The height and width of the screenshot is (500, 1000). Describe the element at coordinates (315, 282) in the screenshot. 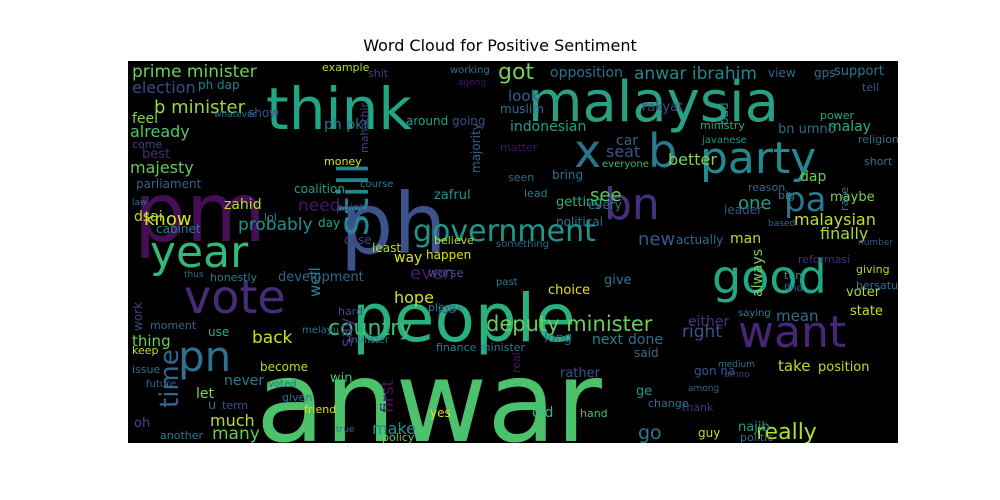

I see `word-well: well` at that location.